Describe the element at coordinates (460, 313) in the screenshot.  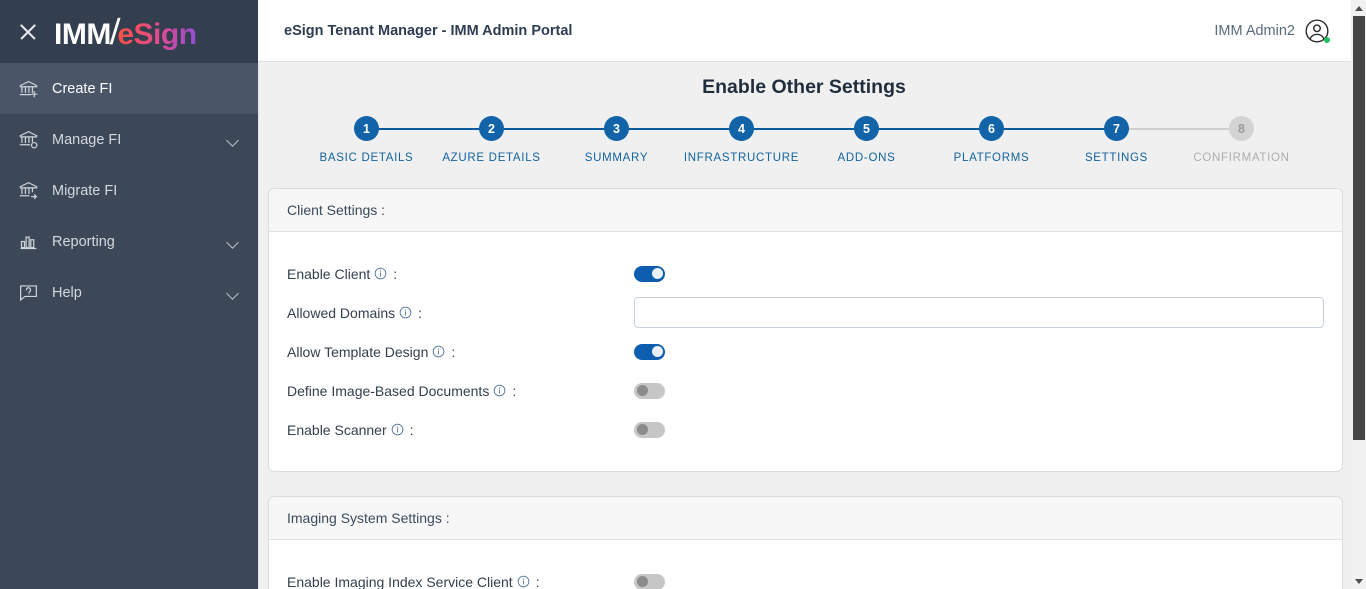
I see `row-label: Allowed Domains :` at that location.